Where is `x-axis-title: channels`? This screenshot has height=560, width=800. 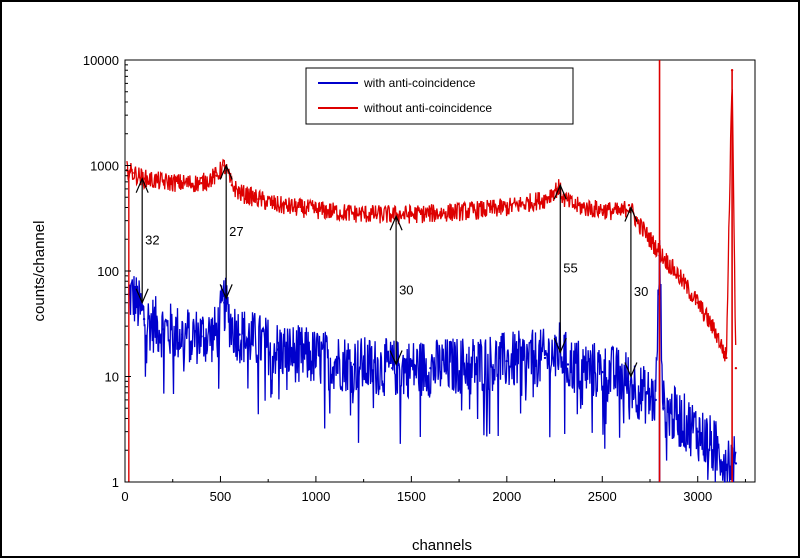 x-axis-title: channels is located at coordinates (442, 545).